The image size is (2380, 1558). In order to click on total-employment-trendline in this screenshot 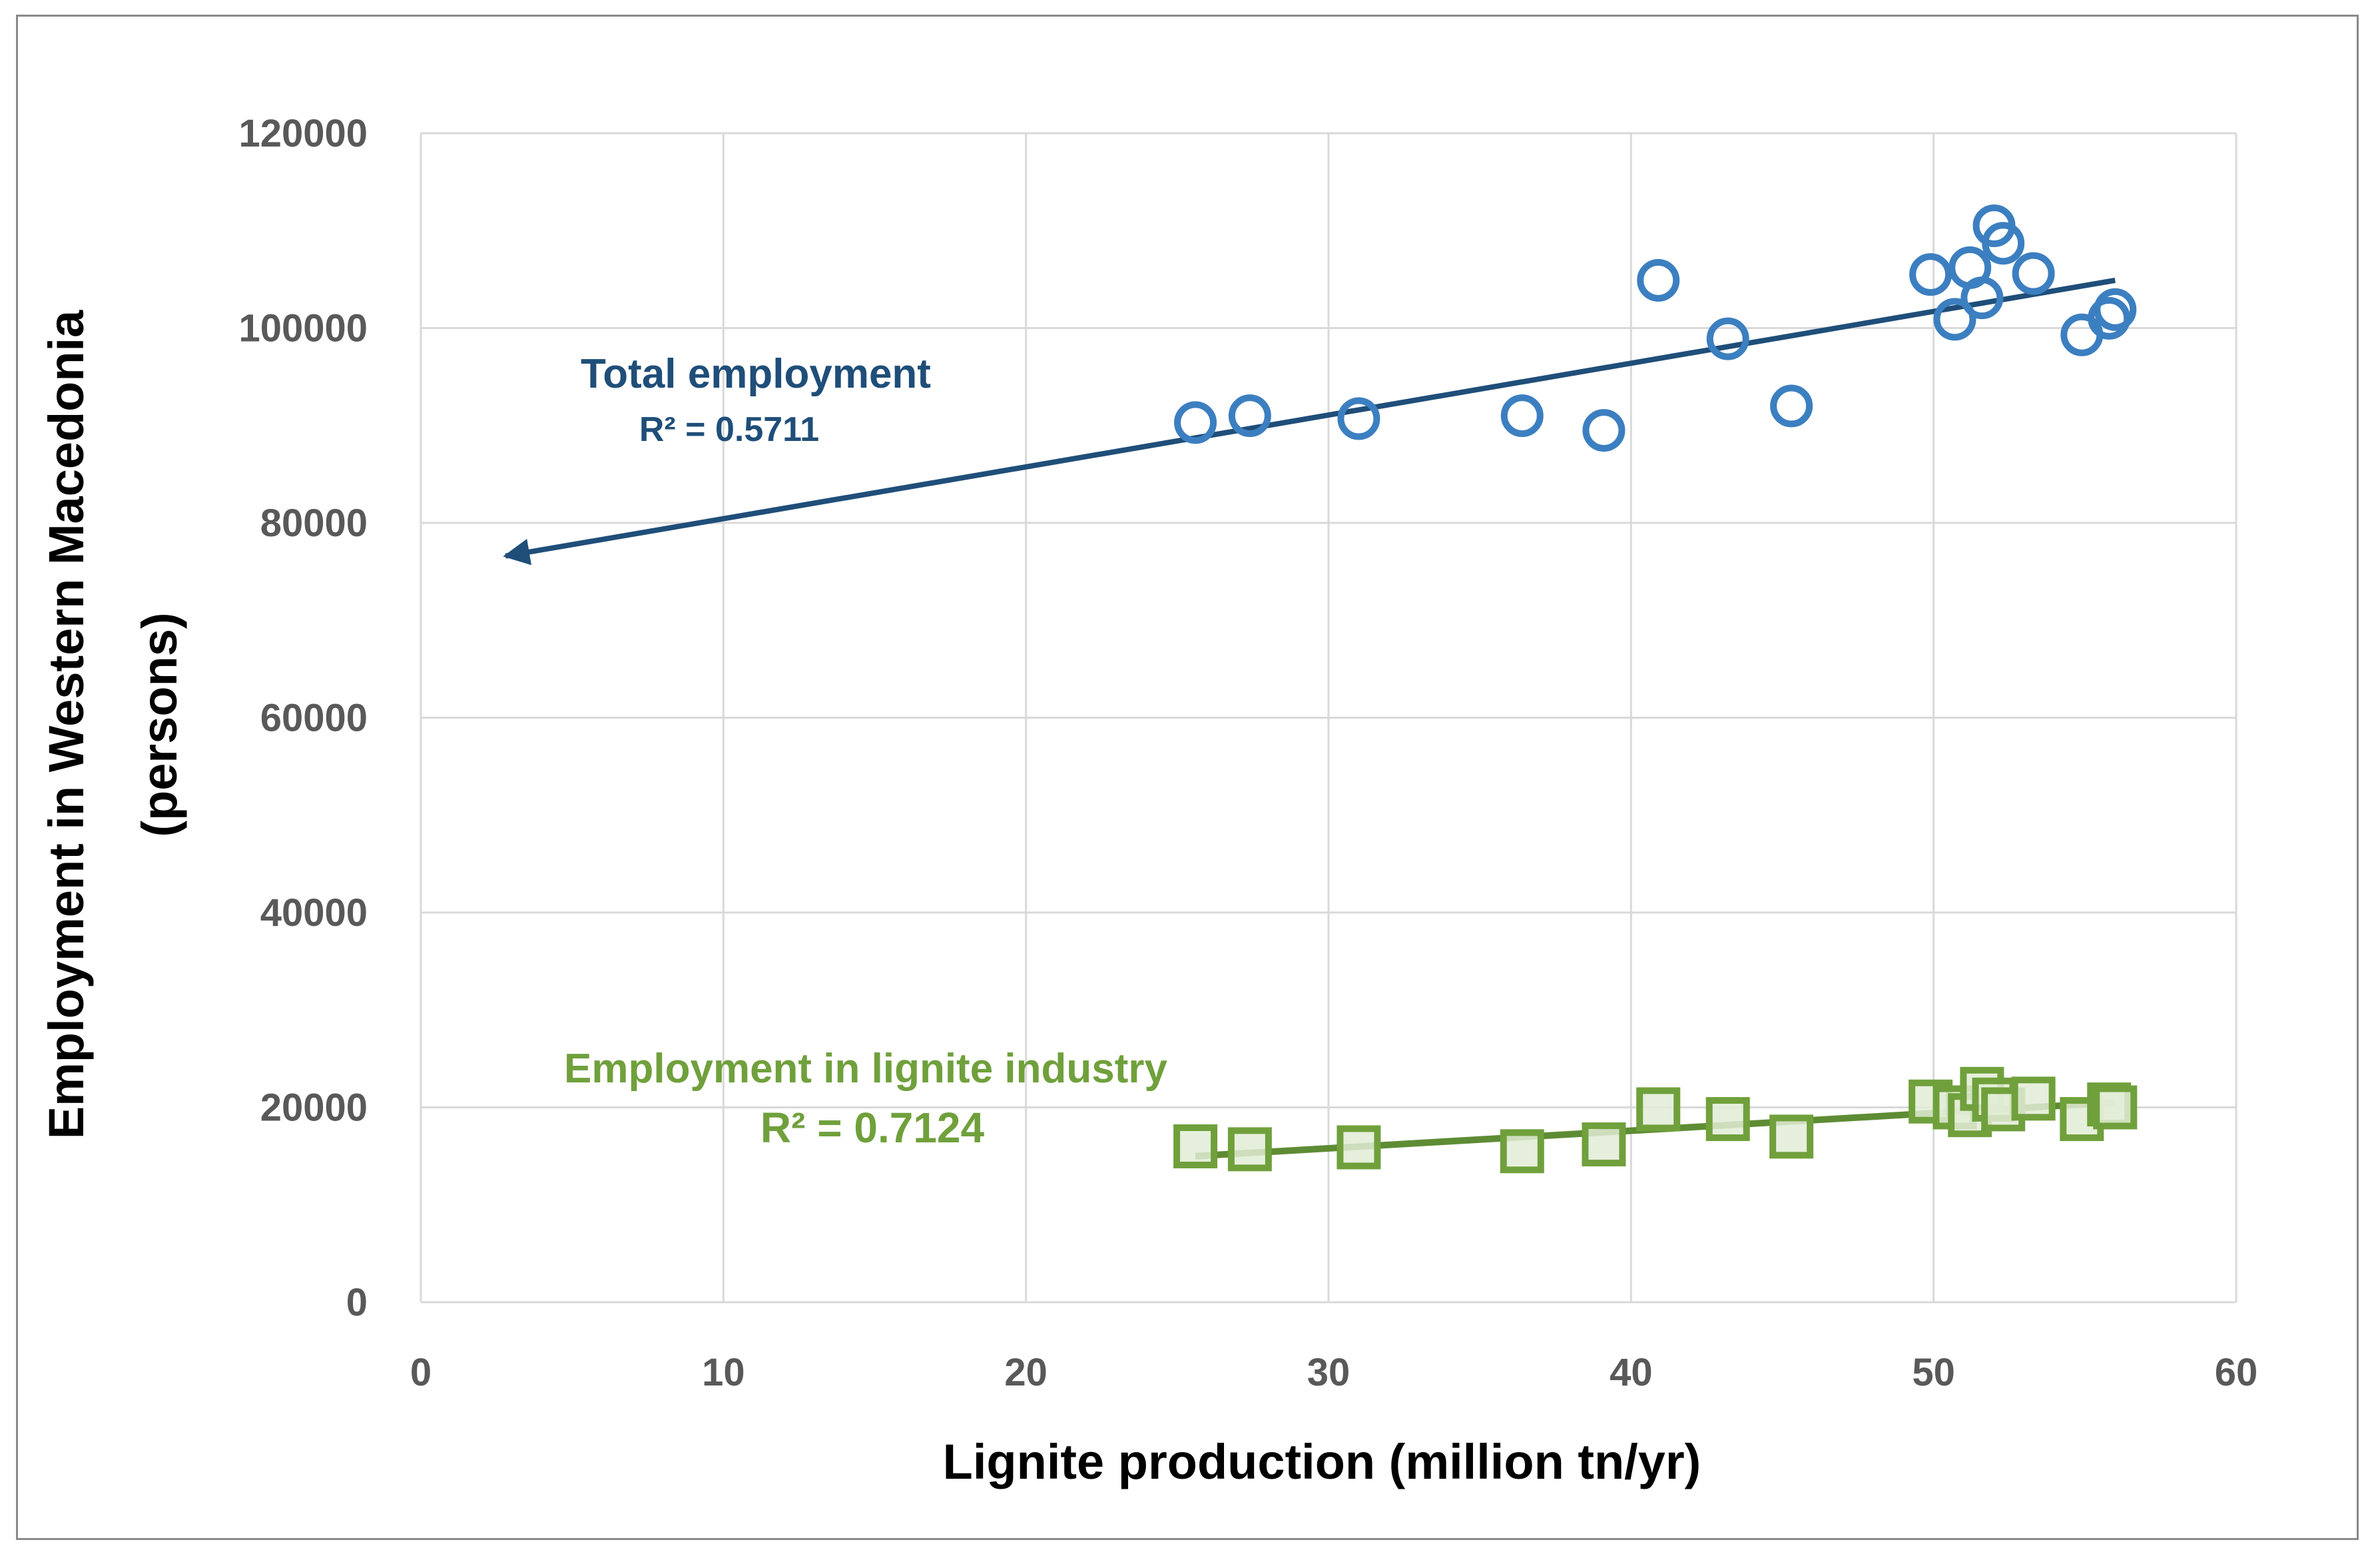, I will do `click(1309, 422)`.